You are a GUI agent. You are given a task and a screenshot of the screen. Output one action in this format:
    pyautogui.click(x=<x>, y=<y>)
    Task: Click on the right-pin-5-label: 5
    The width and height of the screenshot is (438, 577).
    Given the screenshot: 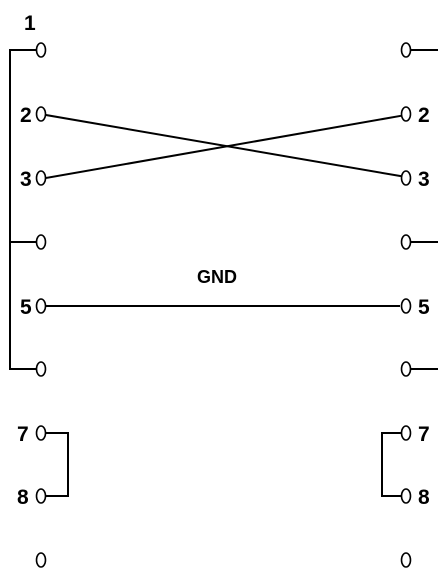 What is the action you would take?
    pyautogui.click(x=424, y=307)
    